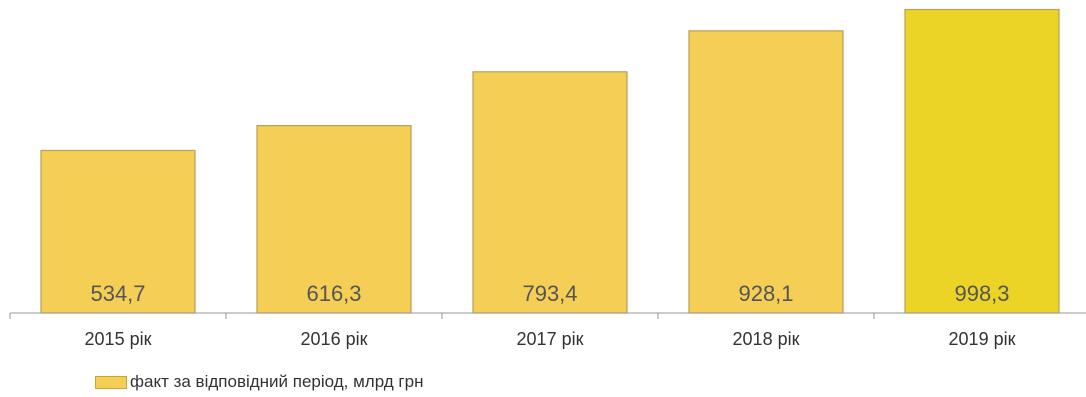  What do you see at coordinates (333, 293) in the screenshot?
I see `bar-value-label-2: 616,3` at bounding box center [333, 293].